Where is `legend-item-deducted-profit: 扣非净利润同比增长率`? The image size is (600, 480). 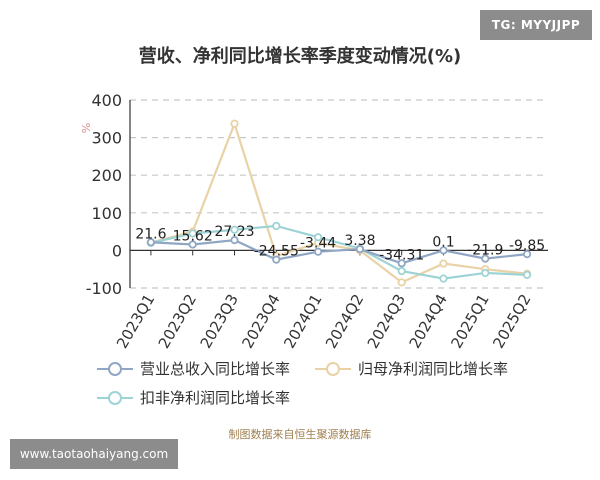 legend-item-deducted-profit: 扣非净利润同比增长率 is located at coordinates (193, 397).